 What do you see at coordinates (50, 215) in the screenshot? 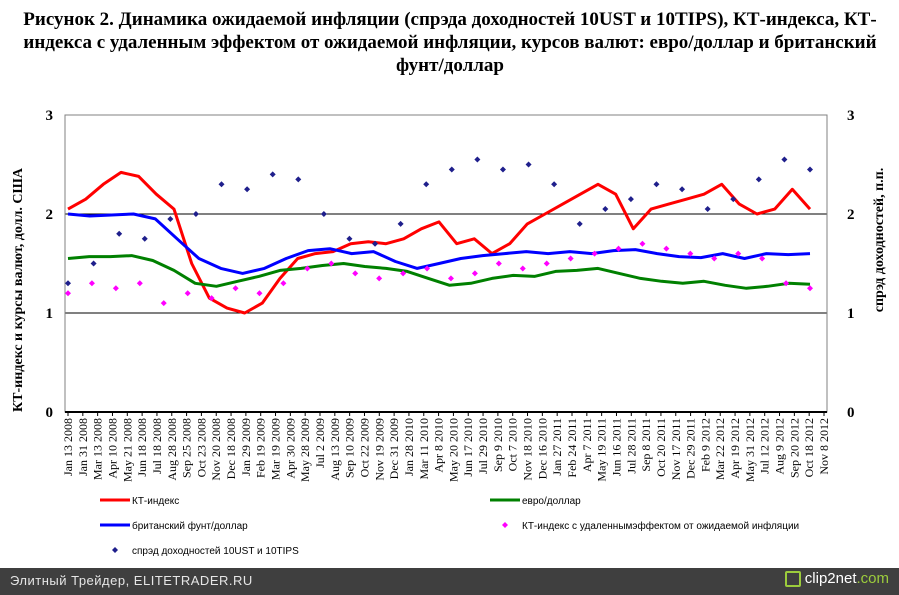
I see `y-tick-label-left: 2` at bounding box center [50, 215].